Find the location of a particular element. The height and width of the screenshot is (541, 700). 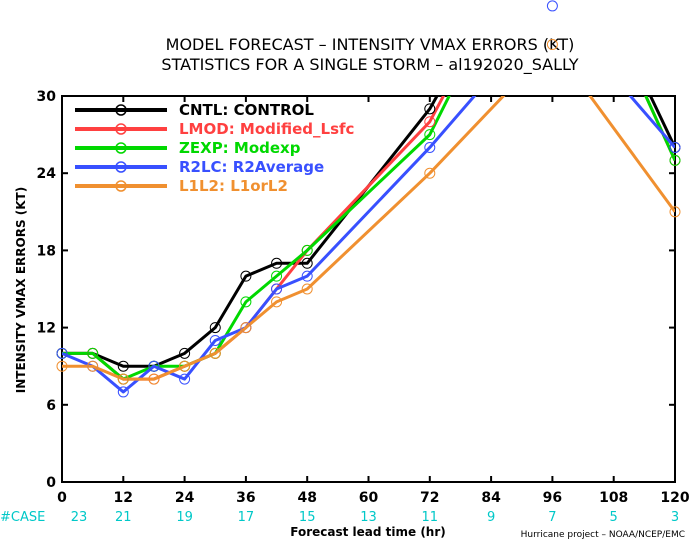

legend-label: L1L2: L1orL2 is located at coordinates (233, 186).